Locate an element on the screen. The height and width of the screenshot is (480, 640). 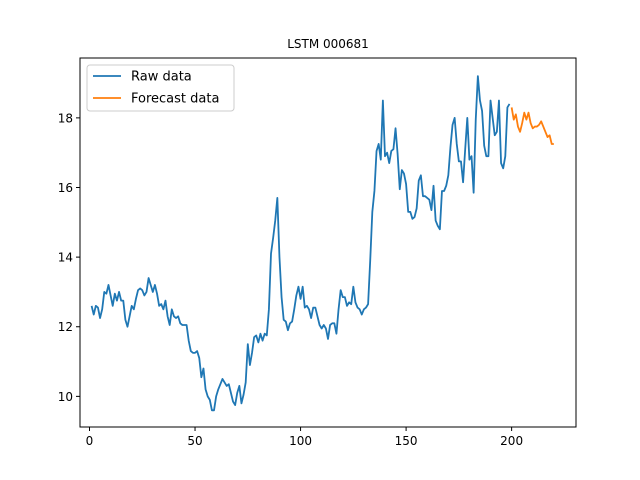
y-tick-label: 10 is located at coordinates (65, 397).